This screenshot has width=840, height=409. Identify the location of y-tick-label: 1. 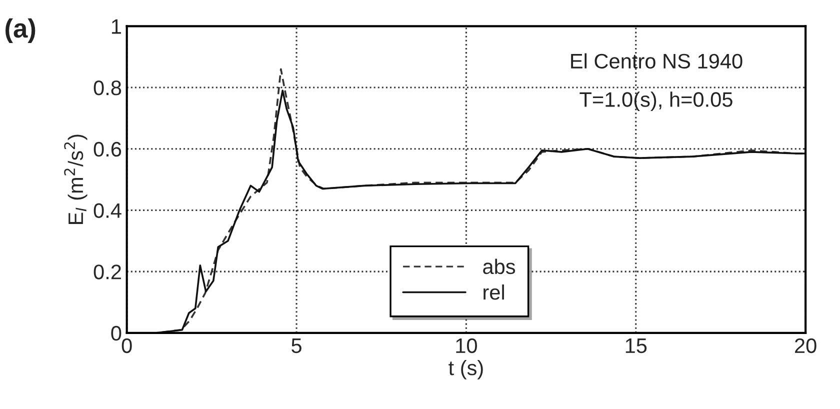
(116, 26).